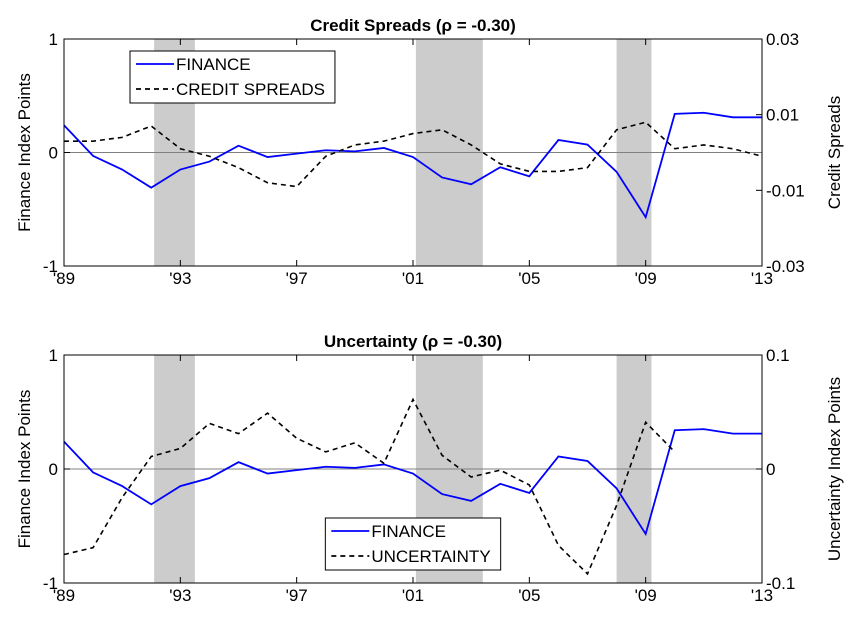 The height and width of the screenshot is (621, 849). I want to click on legend: FINANCE CREDIT SPREADS, so click(232, 77).